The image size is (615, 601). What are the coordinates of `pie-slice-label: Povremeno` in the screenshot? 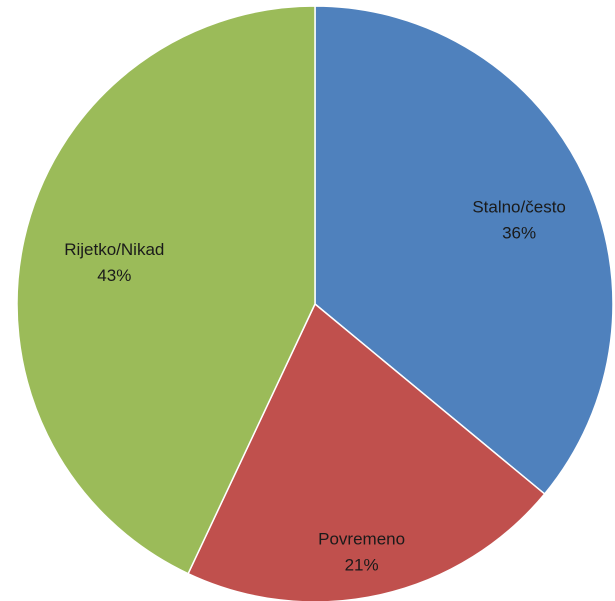 It's located at (361, 538).